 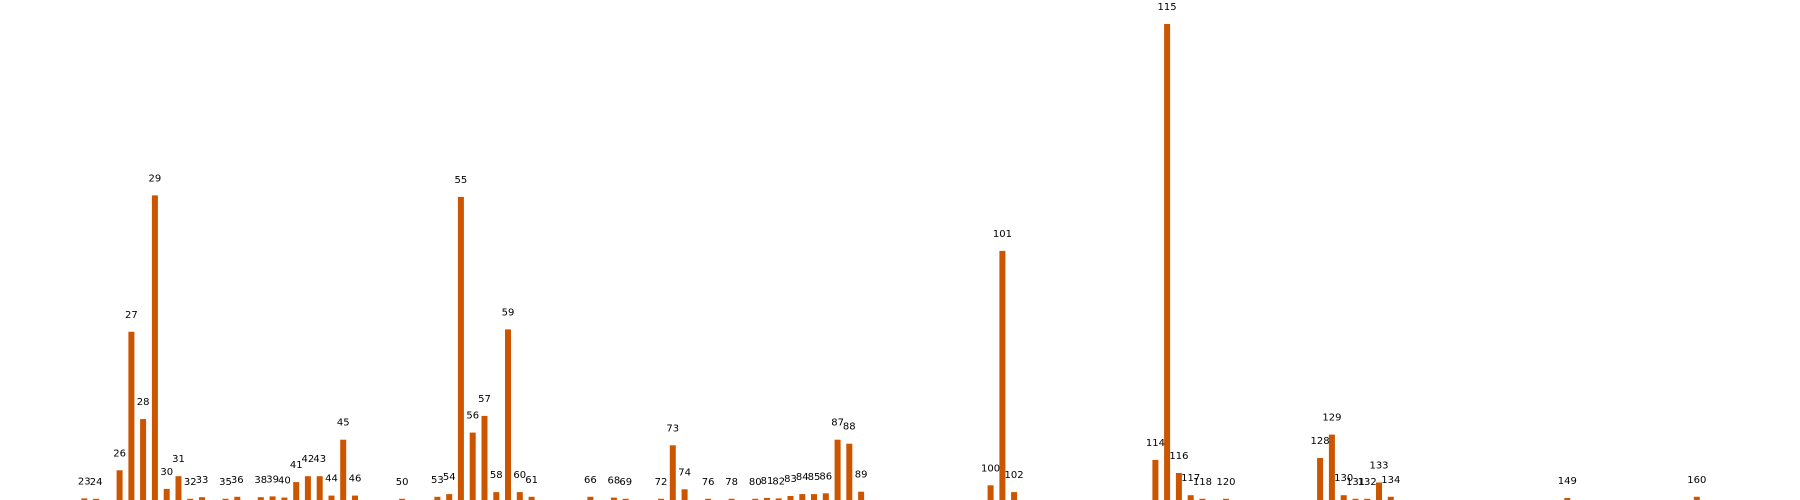 What do you see at coordinates (143, 402) in the screenshot?
I see `bar-label-28: 28` at bounding box center [143, 402].